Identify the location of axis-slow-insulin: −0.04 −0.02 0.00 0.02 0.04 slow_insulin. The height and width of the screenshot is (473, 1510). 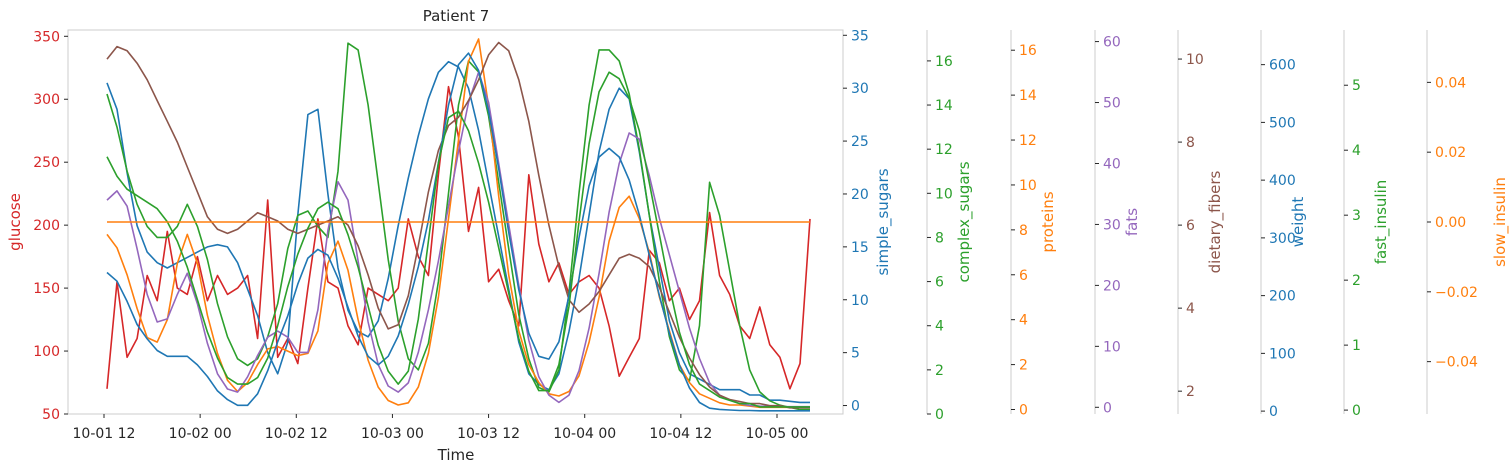
(1468, 222).